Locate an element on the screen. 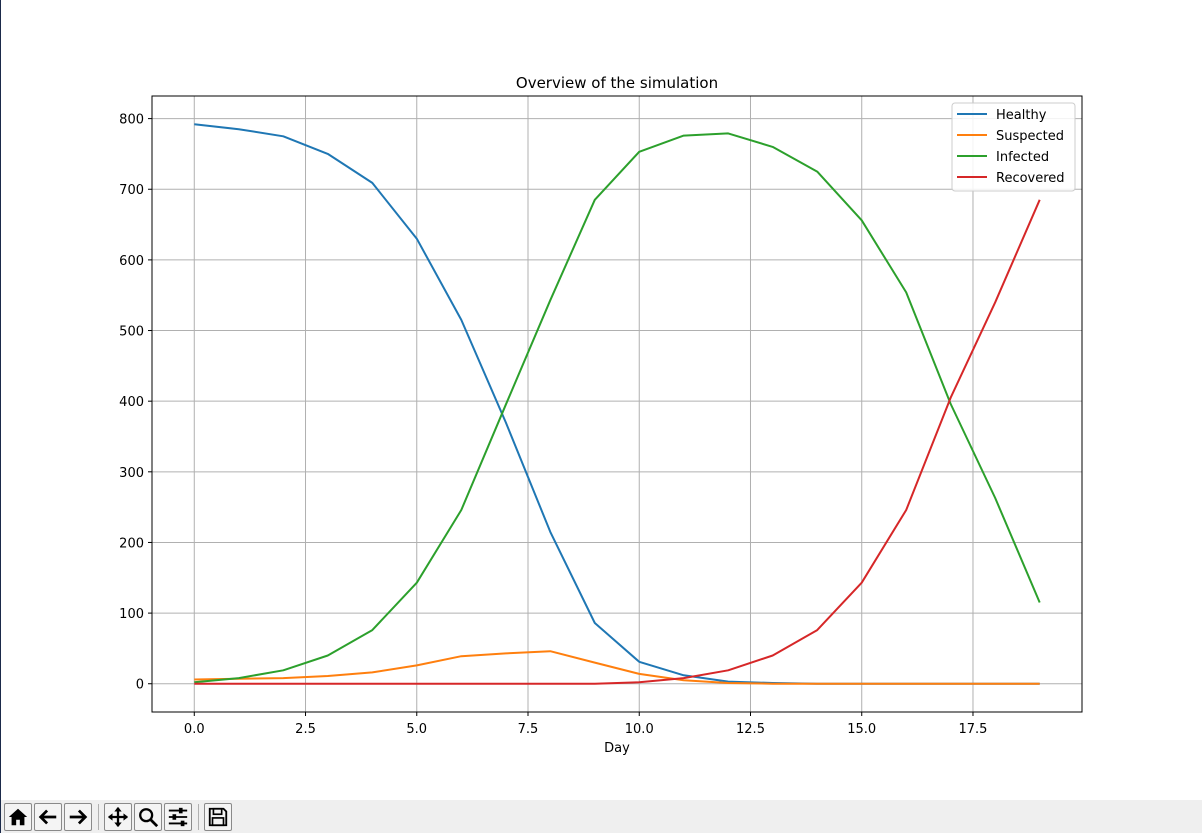 The height and width of the screenshot is (833, 1202). x-tick-label: 12.5 is located at coordinates (750, 729).